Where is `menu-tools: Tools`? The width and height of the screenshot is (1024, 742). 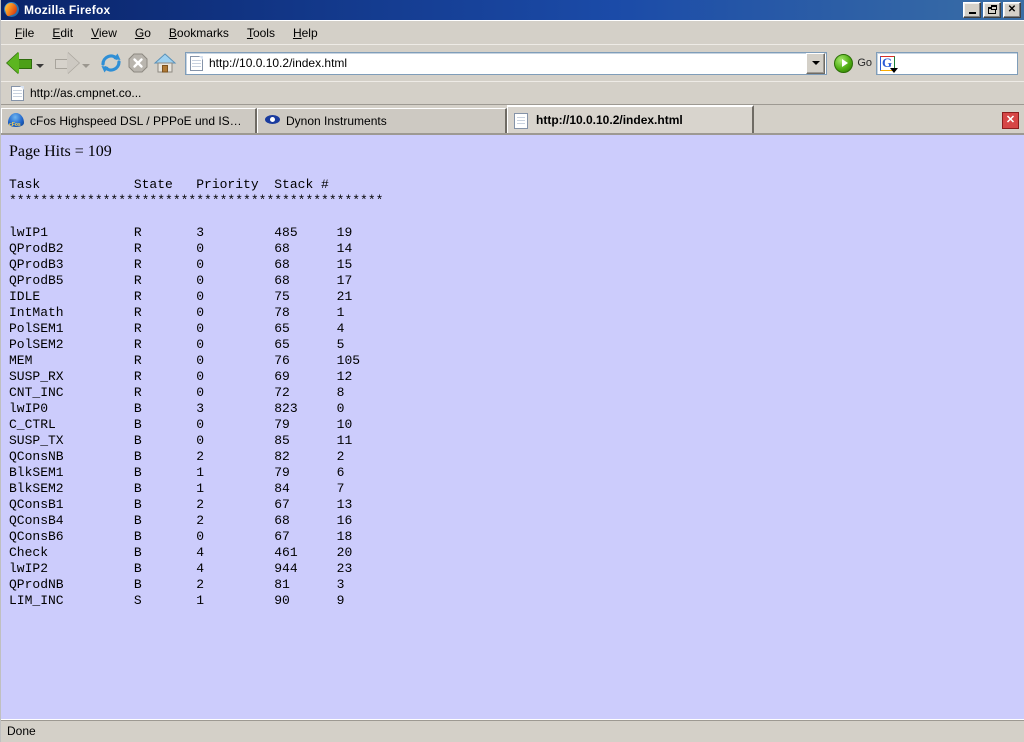
menu-tools: Tools is located at coordinates (260, 32).